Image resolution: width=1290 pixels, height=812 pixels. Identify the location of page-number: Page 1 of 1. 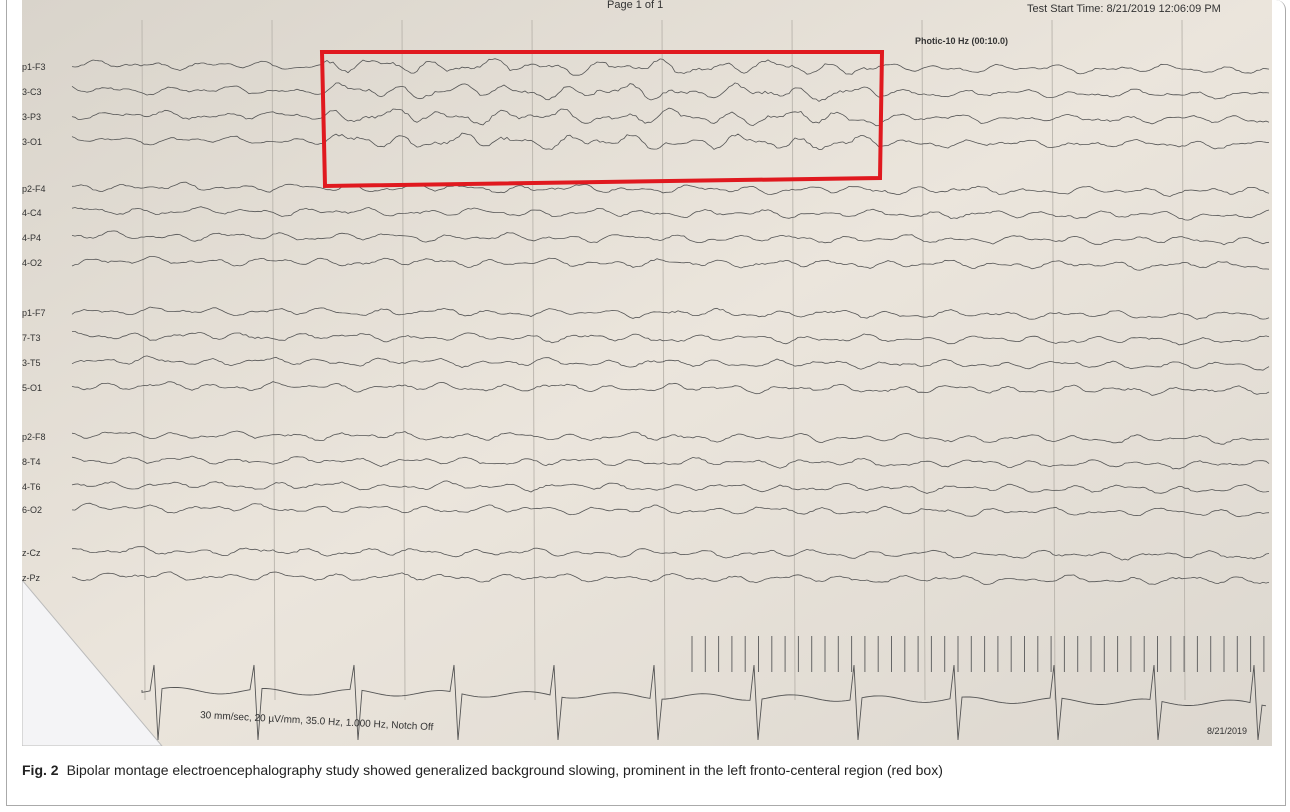
(635, 5).